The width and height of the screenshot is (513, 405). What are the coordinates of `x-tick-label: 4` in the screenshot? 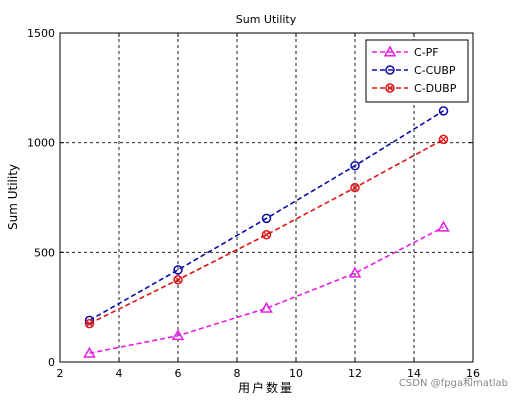 It's located at (119, 373).